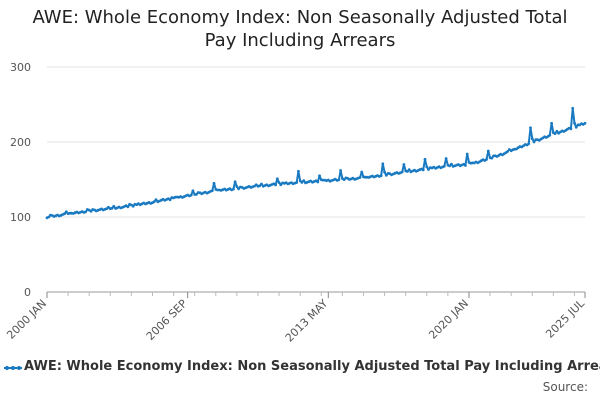 This screenshot has height=400, width=600. I want to click on x-tick-label: 2013 MAY, so click(307, 321).